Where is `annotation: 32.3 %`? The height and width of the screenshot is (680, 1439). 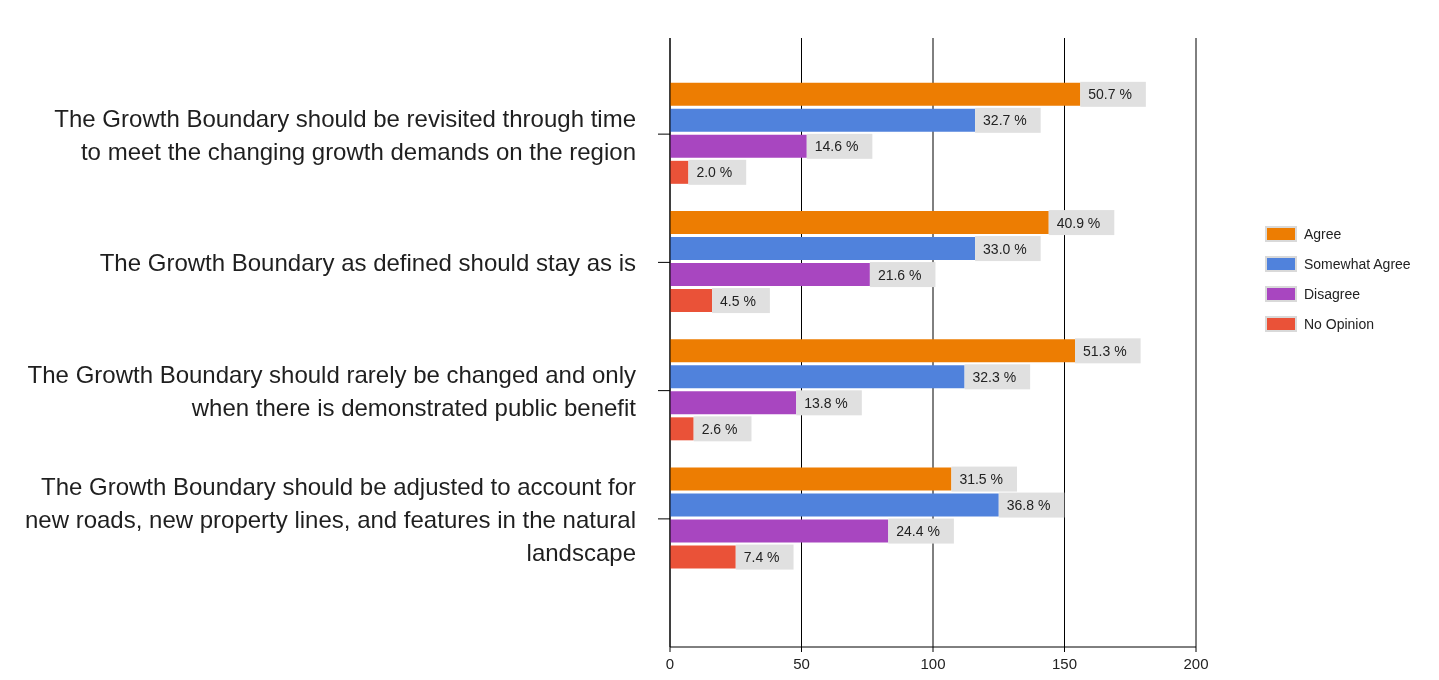 annotation: 32.3 % is located at coordinates (994, 376).